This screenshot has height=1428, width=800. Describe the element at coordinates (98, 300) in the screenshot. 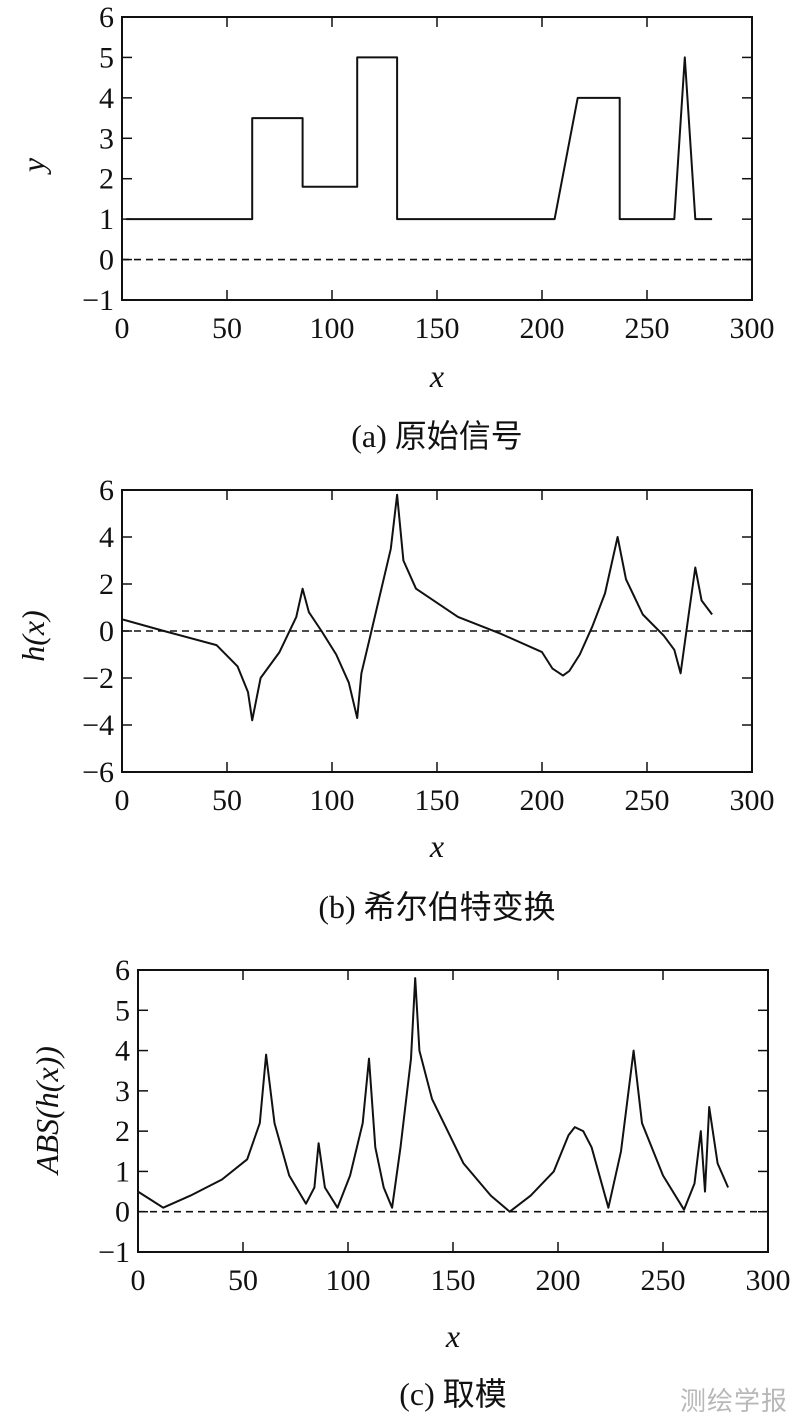

I see `panel-a-ytick-label: −1` at that location.